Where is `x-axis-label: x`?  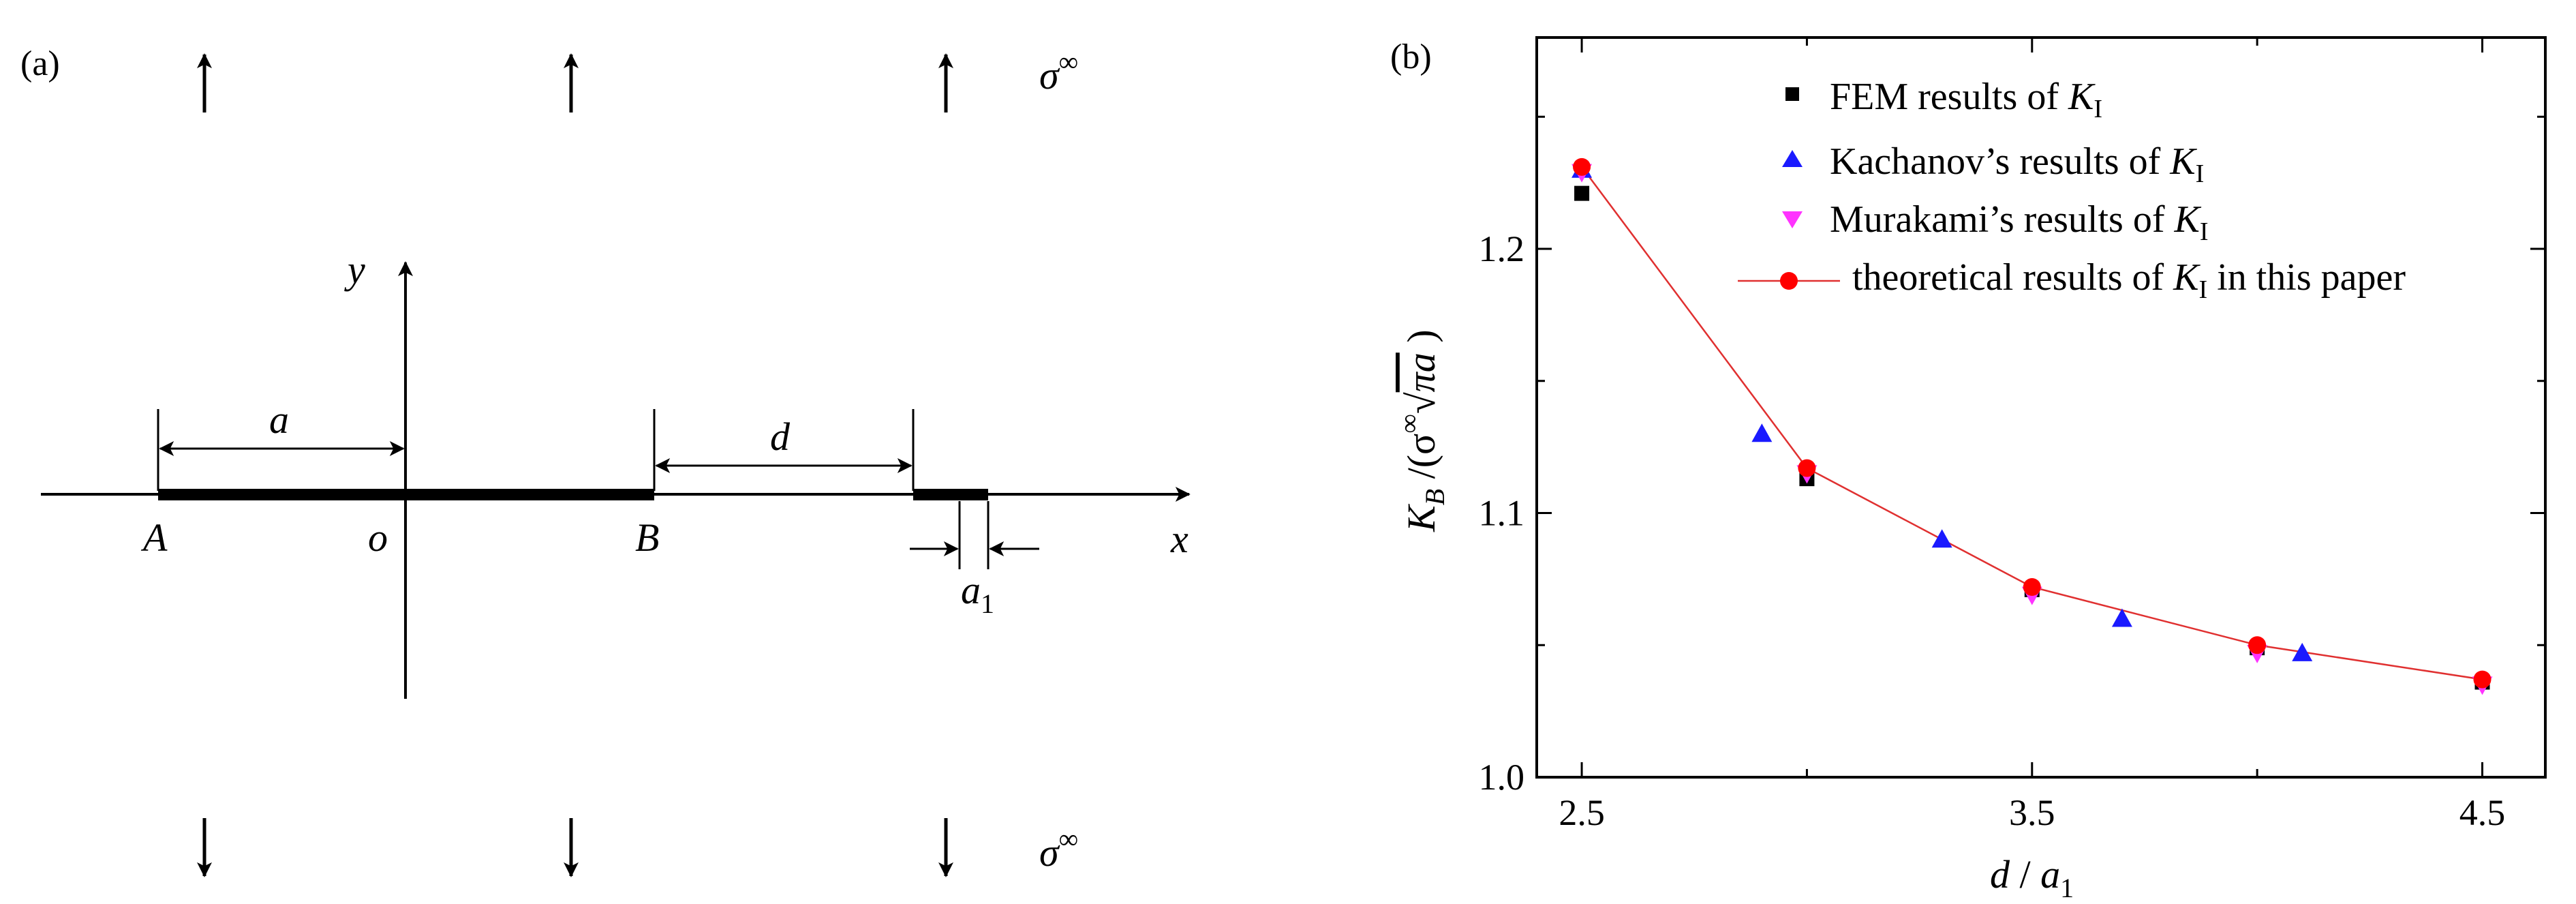
x-axis-label: x is located at coordinates (1179, 539).